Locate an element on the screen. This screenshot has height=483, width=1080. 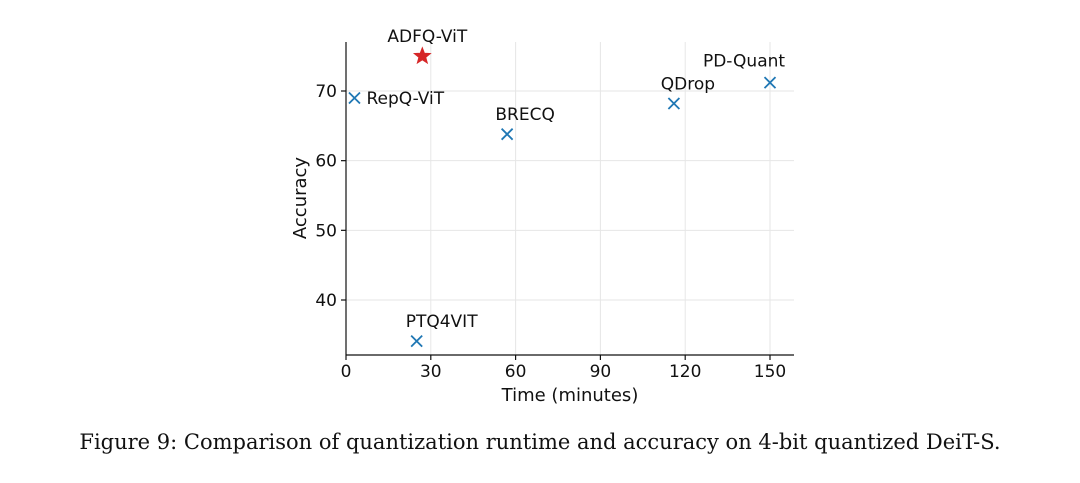
data-point: RepQ-ViT is located at coordinates (396, 99).